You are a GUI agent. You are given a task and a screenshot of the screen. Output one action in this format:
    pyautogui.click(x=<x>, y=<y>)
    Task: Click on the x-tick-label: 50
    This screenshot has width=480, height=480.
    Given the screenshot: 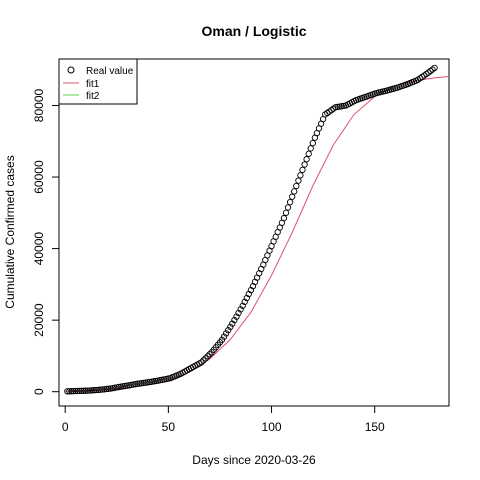 What is the action you would take?
    pyautogui.click(x=169, y=427)
    